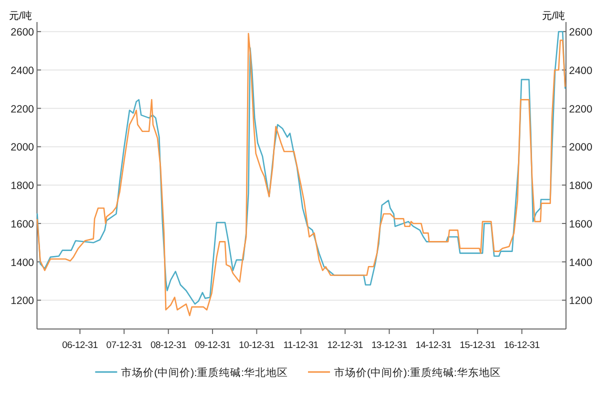 This screenshot has height=403, width=596. Describe the element at coordinates (22, 224) in the screenshot. I see `y-tick-label: 1600` at that location.